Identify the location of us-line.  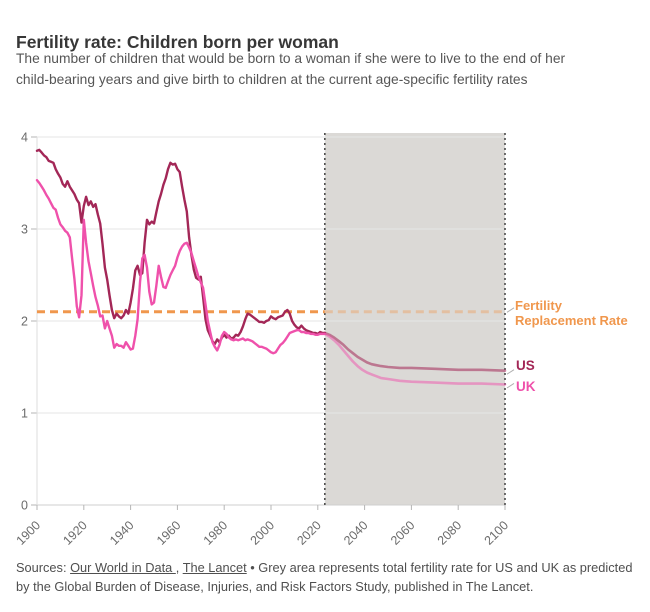
(180, 247).